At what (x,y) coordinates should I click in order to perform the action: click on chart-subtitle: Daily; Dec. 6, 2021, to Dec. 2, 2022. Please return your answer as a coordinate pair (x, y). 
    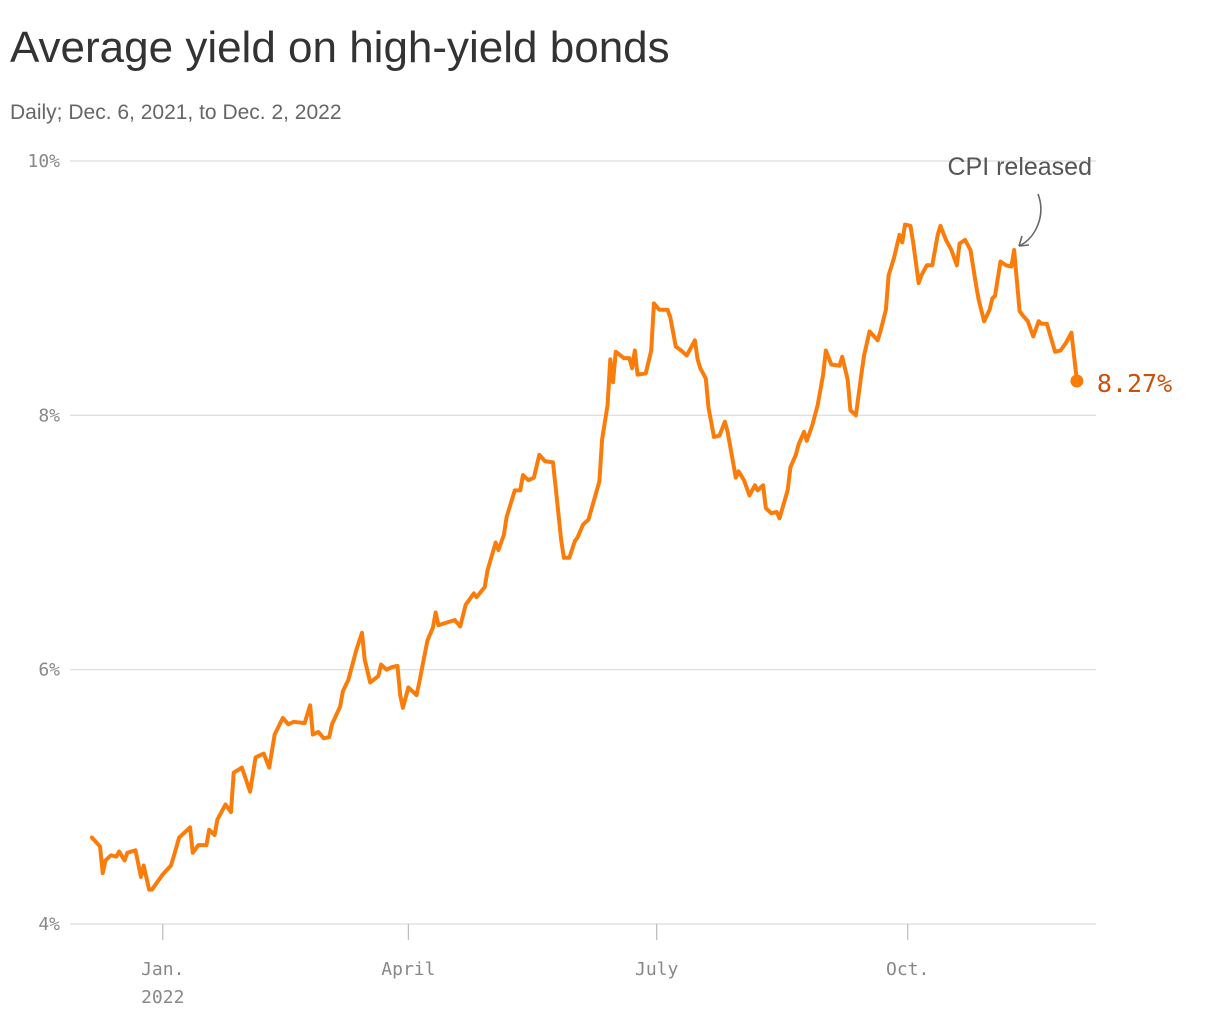
    Looking at the image, I should click on (176, 112).